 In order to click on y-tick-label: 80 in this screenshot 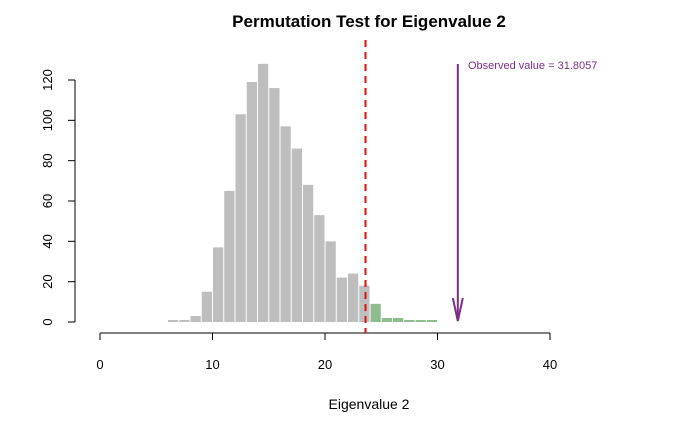, I will do `click(47, 160)`.